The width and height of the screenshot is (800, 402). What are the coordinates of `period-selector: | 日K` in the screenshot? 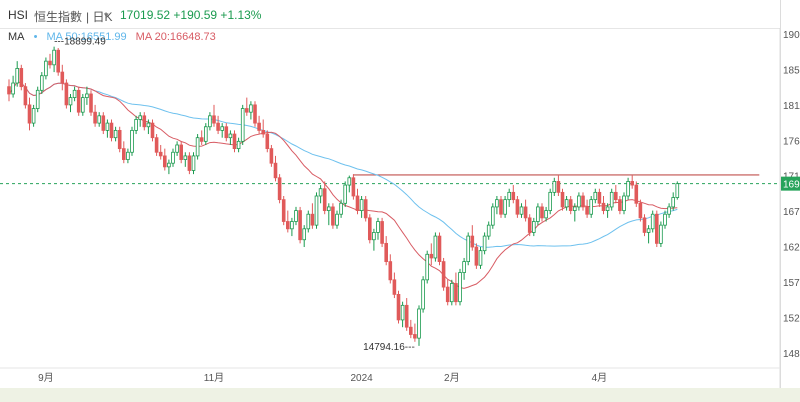 It's located at (99, 17).